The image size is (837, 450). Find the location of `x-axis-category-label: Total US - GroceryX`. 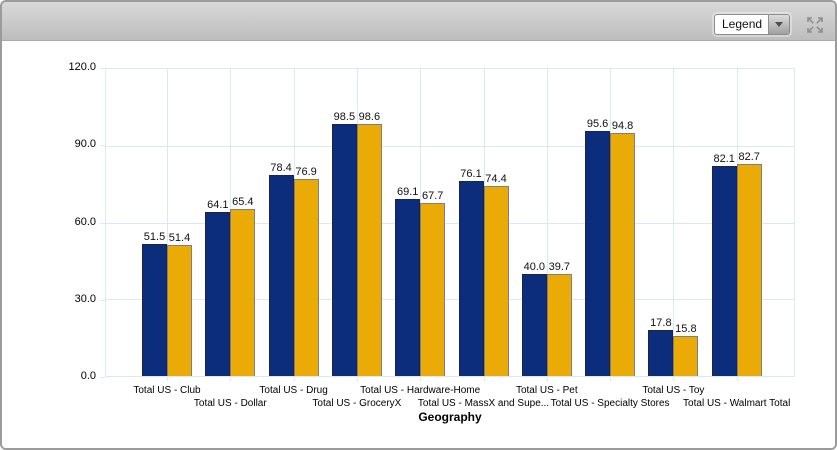

x-axis-category-label: Total US - GroceryX is located at coordinates (357, 403).